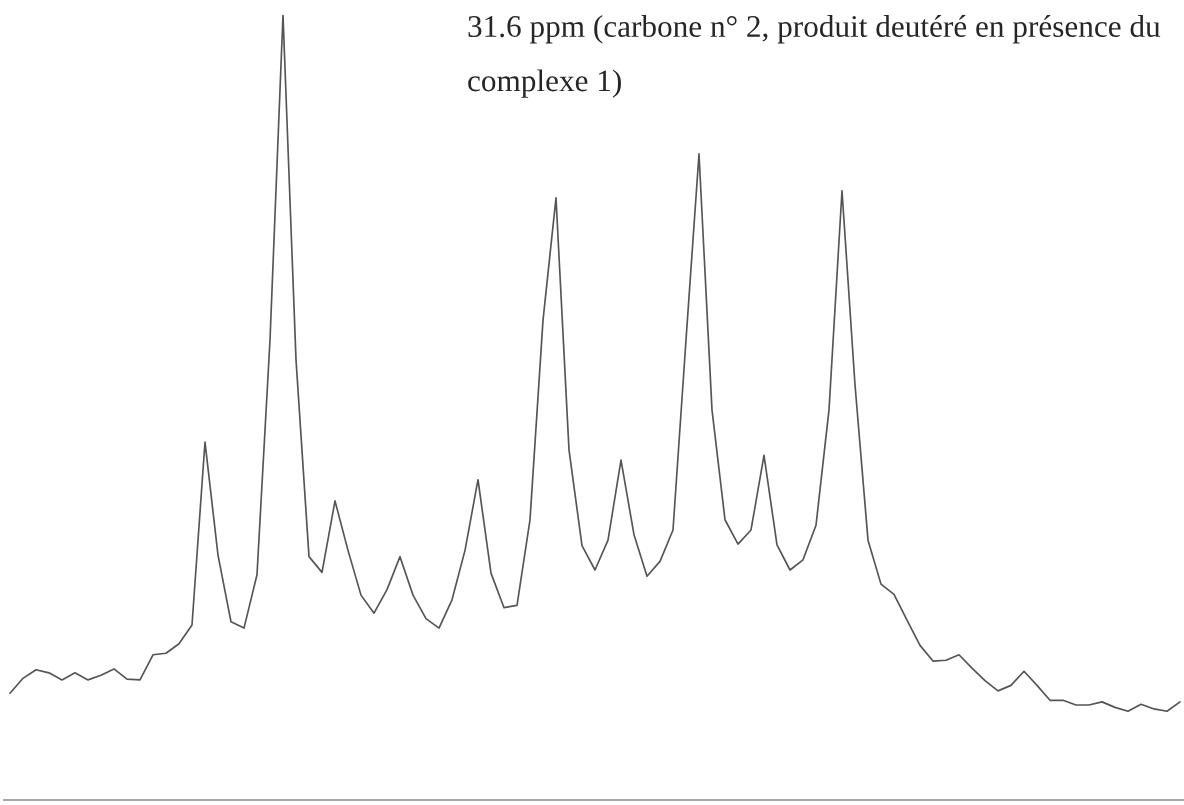 The image size is (1184, 805). I want to click on annotation: 31.6 ppm (carbone n° 2, produit deutéré en présence du complexe 1), so click(814, 56).